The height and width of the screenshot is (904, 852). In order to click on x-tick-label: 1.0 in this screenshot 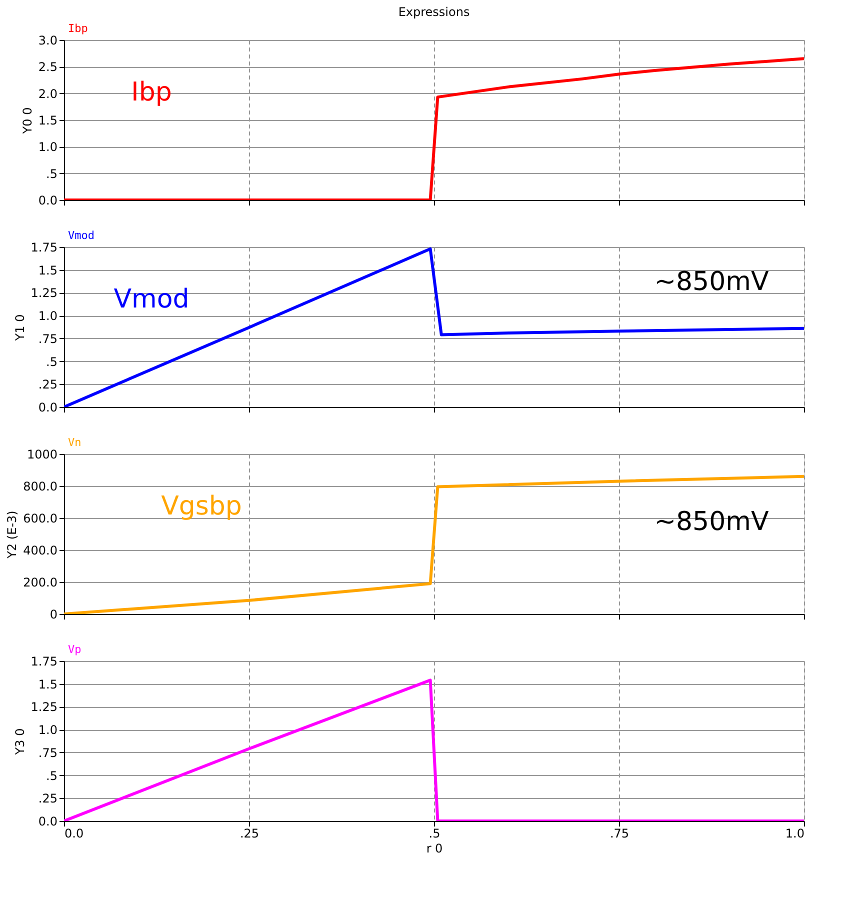, I will do `click(794, 833)`.